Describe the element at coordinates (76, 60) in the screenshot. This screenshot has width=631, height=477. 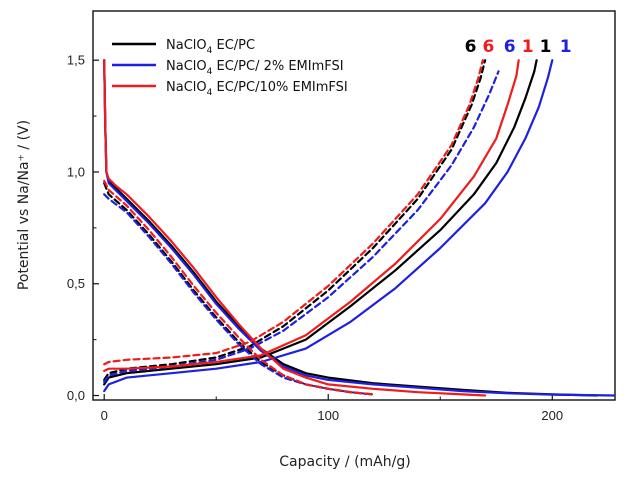
I see `y-tick-label: 1,5` at that location.